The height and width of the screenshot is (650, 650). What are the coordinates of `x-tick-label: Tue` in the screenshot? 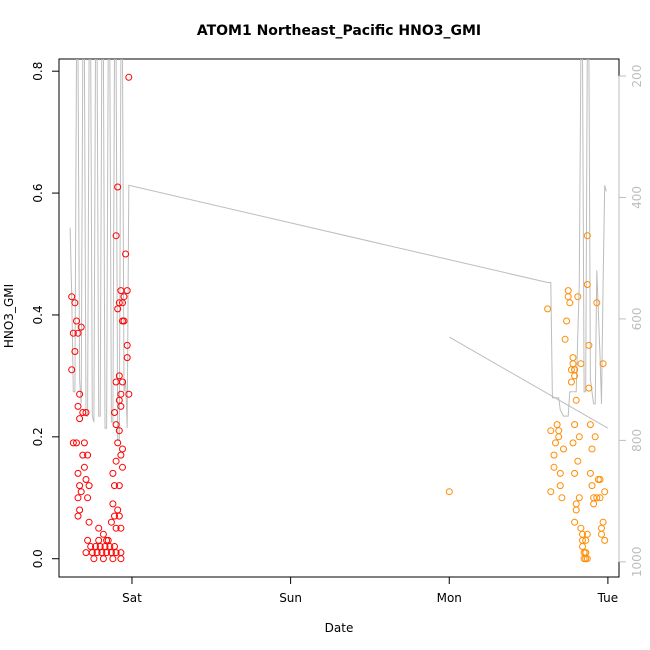 It's located at (608, 598).